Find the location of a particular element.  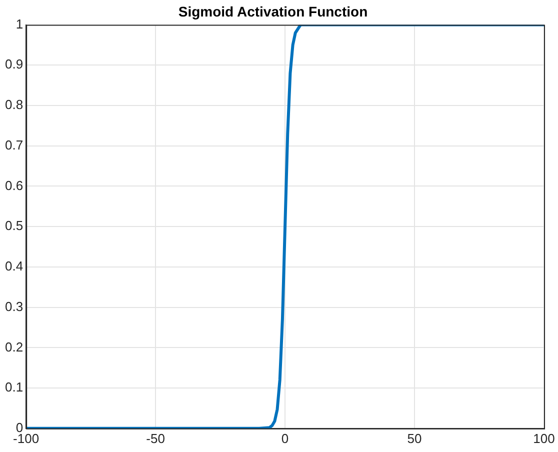

y-tick-label: 0.4 is located at coordinates (14, 266).